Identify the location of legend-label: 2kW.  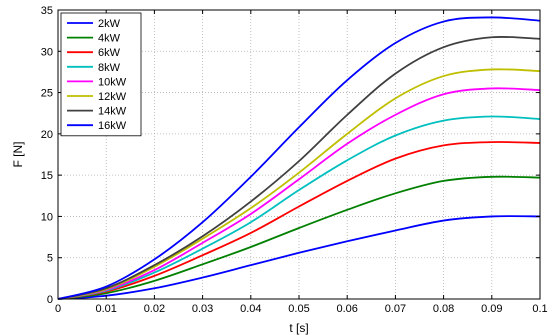
(109, 24).